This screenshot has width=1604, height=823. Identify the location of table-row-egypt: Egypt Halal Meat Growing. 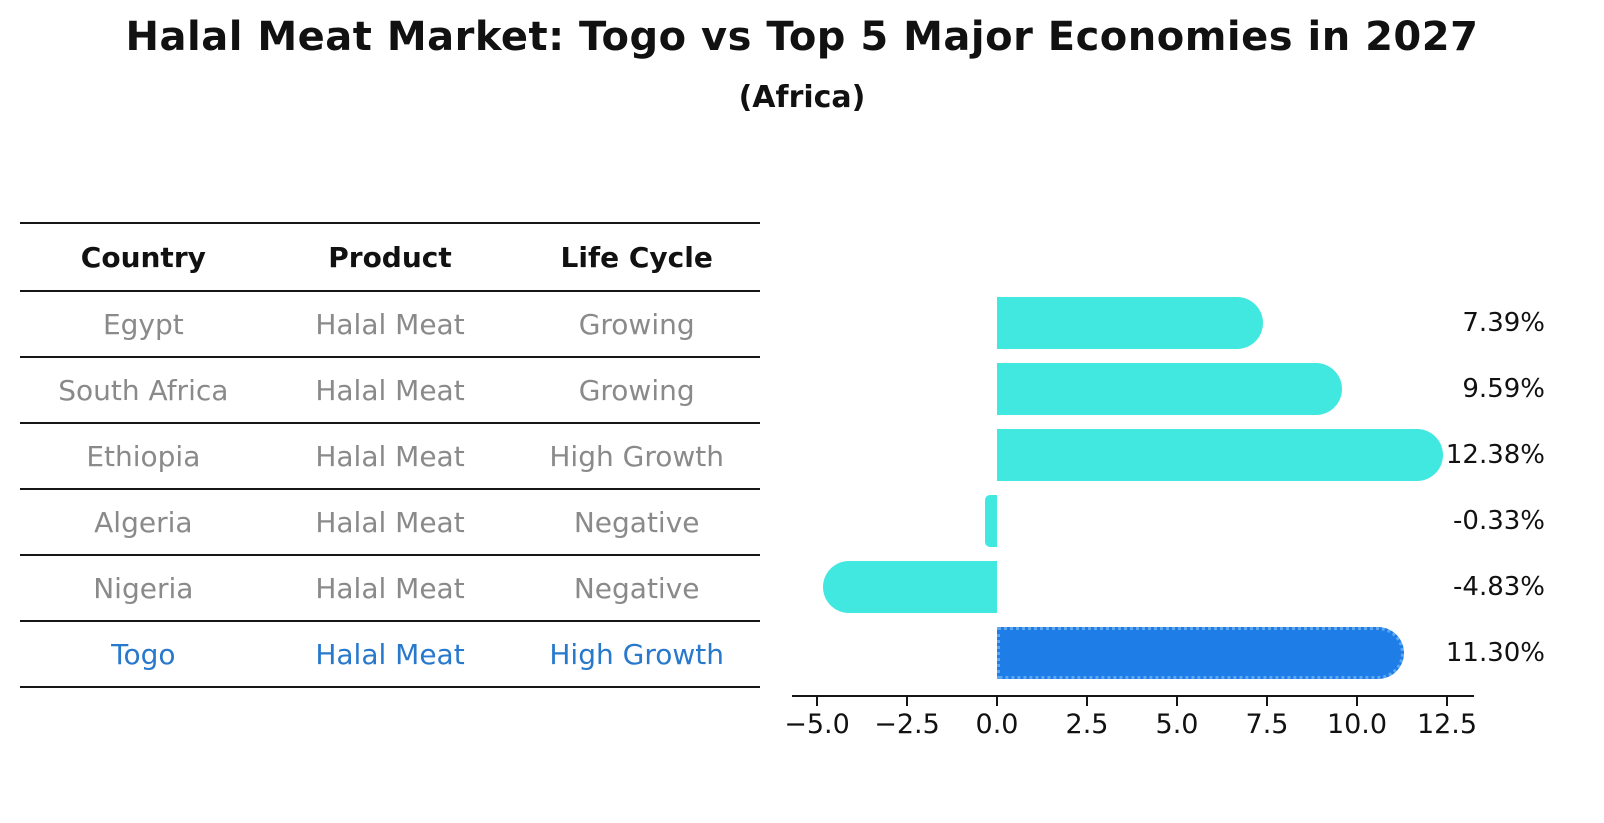
(390, 325).